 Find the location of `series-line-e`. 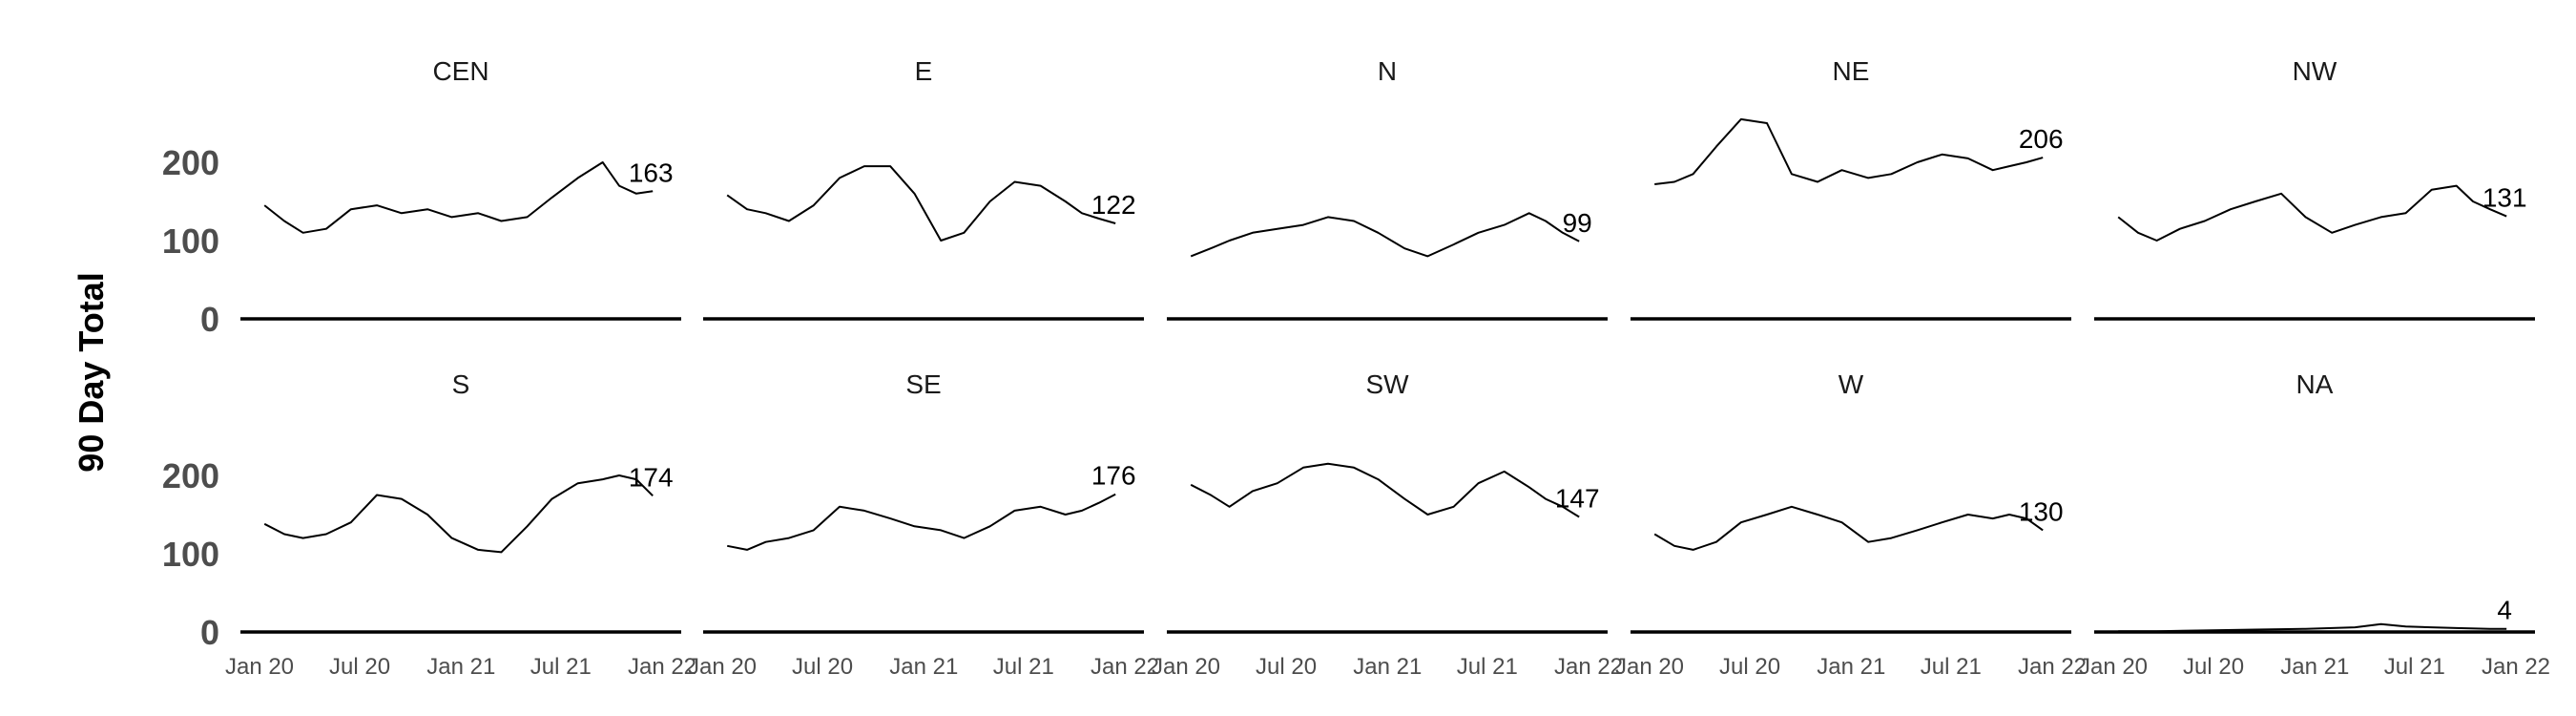

series-line-e is located at coordinates (921, 203).